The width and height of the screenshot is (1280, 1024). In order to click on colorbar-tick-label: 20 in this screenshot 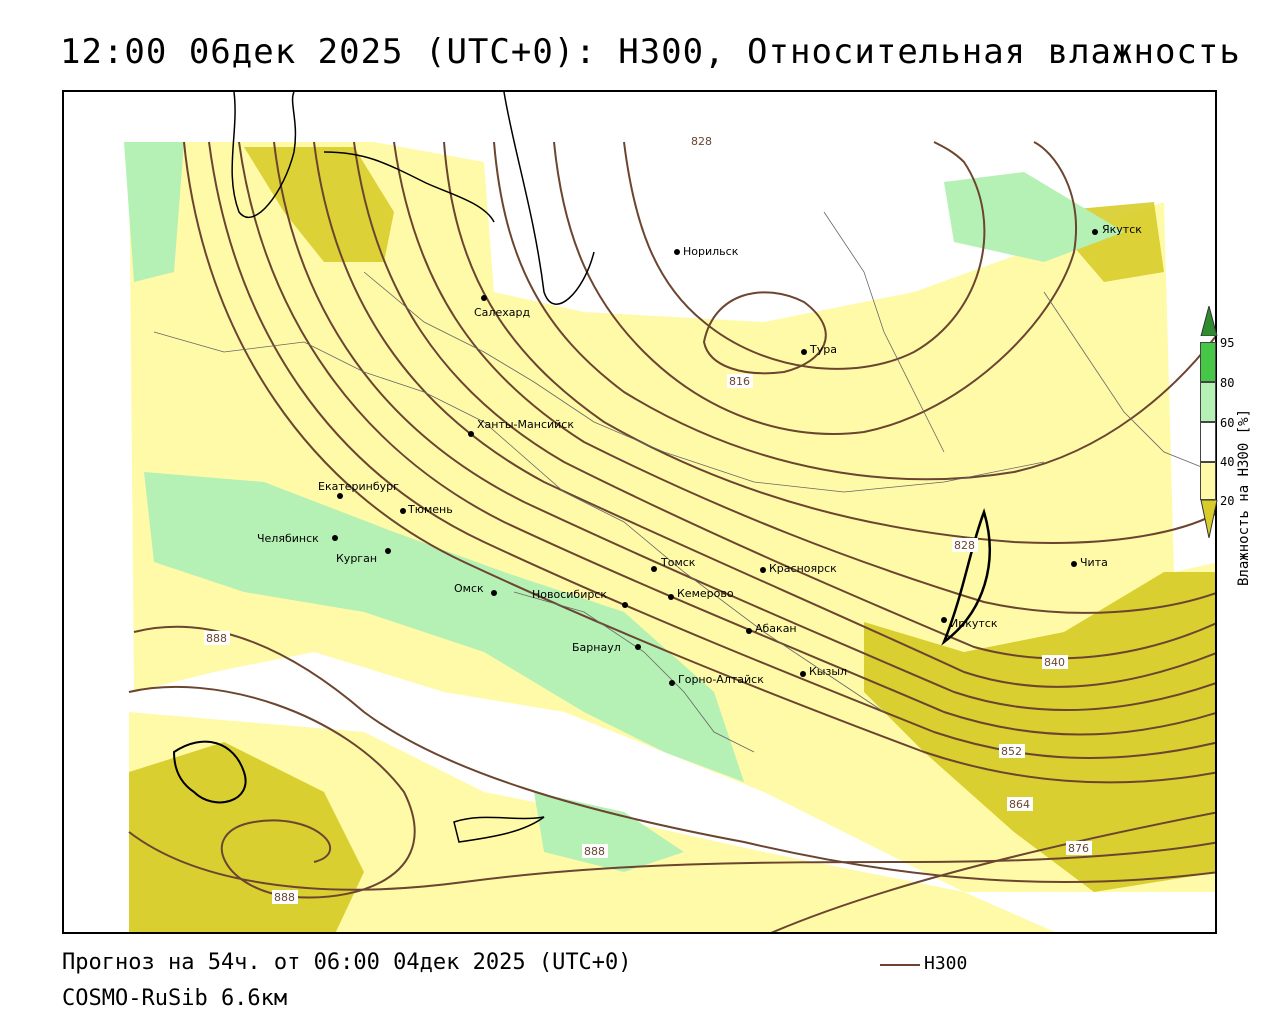, I will do `click(1227, 501)`.